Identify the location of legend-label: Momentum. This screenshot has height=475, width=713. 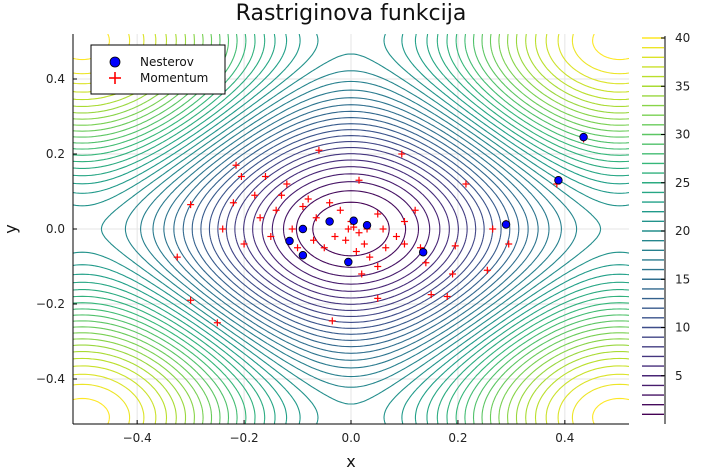
(174, 78).